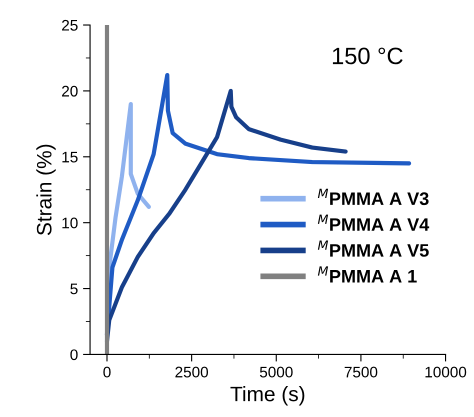 Image resolution: width=474 pixels, height=417 pixels. What do you see at coordinates (74, 354) in the screenshot?
I see `y-tick-label: 0` at bounding box center [74, 354].